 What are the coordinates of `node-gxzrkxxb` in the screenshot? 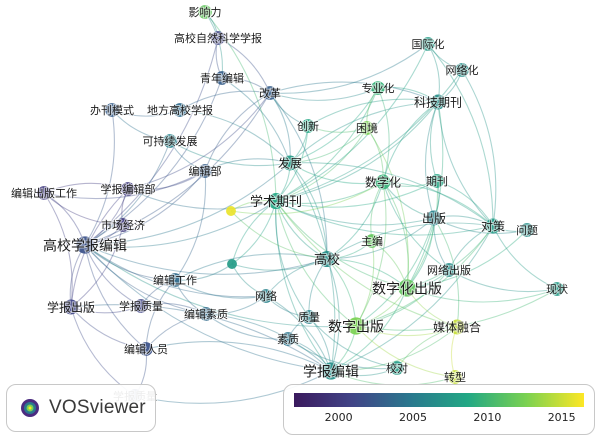 It's located at (218, 38).